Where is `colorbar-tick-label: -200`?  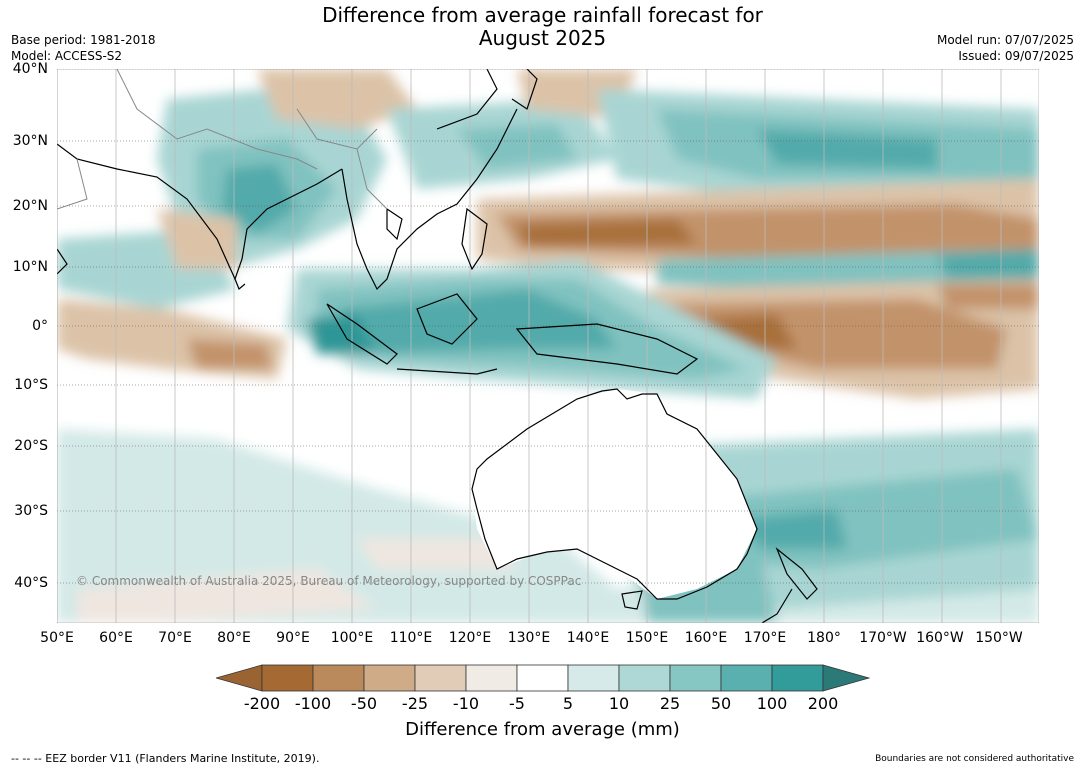
colorbar-tick-label: -200 is located at coordinates (262, 703).